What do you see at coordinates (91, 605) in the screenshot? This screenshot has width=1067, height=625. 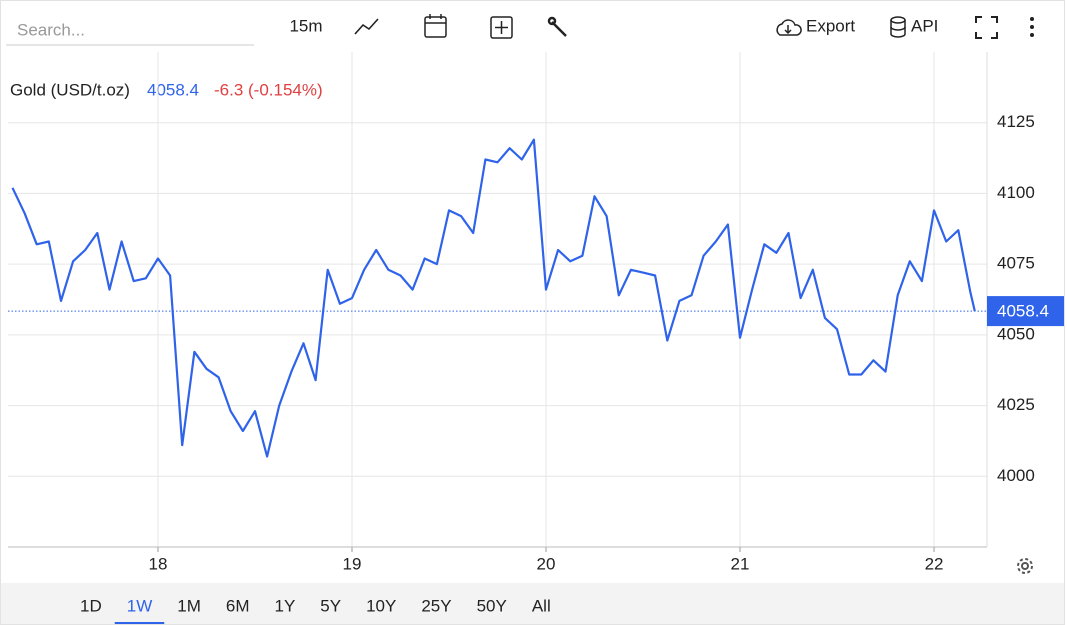 I see `range-button: 1D` at bounding box center [91, 605].